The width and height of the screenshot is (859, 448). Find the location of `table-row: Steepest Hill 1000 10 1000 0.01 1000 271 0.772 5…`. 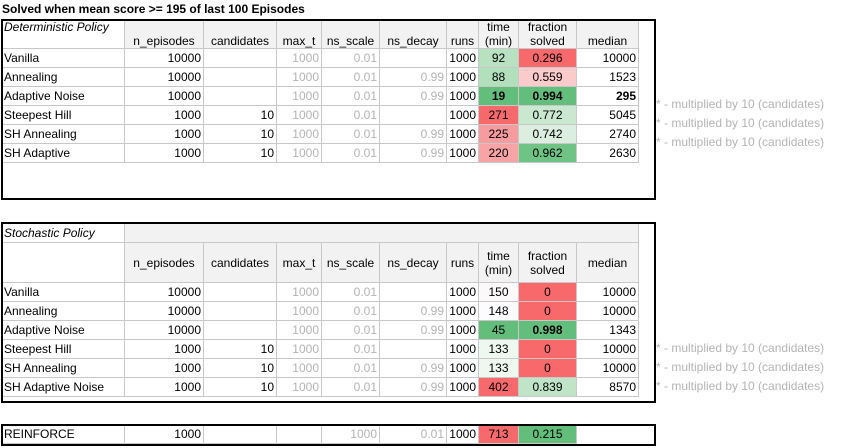

table-row: Steepest Hill 1000 10 1000 0.01 1000 271 0.772 5… is located at coordinates (320, 115).